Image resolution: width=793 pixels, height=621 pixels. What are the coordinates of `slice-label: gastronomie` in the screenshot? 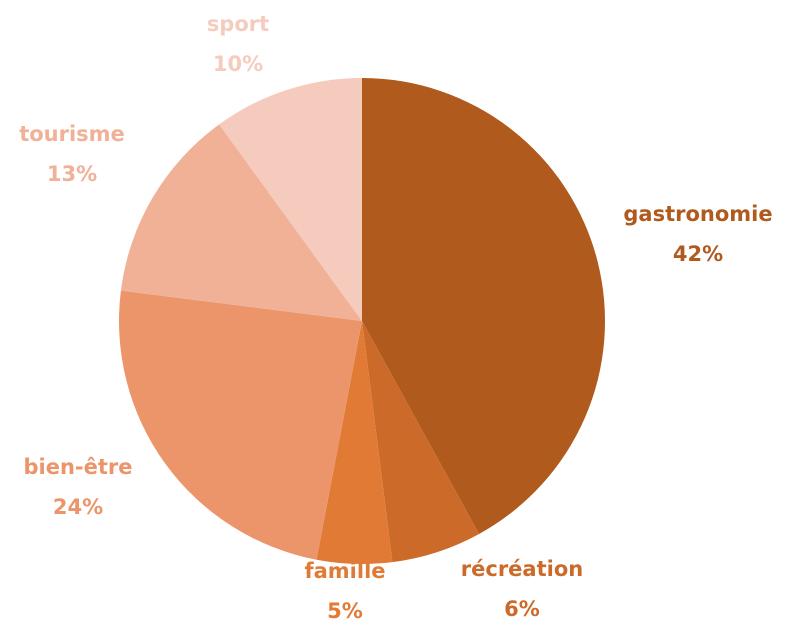 It's located at (697, 214).